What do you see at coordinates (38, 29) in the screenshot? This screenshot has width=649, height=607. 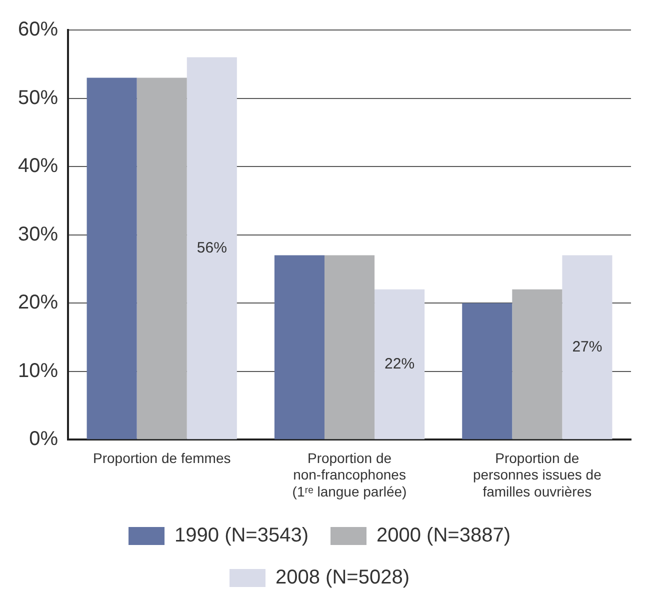 I see `y-tick-label: 60%` at bounding box center [38, 29].